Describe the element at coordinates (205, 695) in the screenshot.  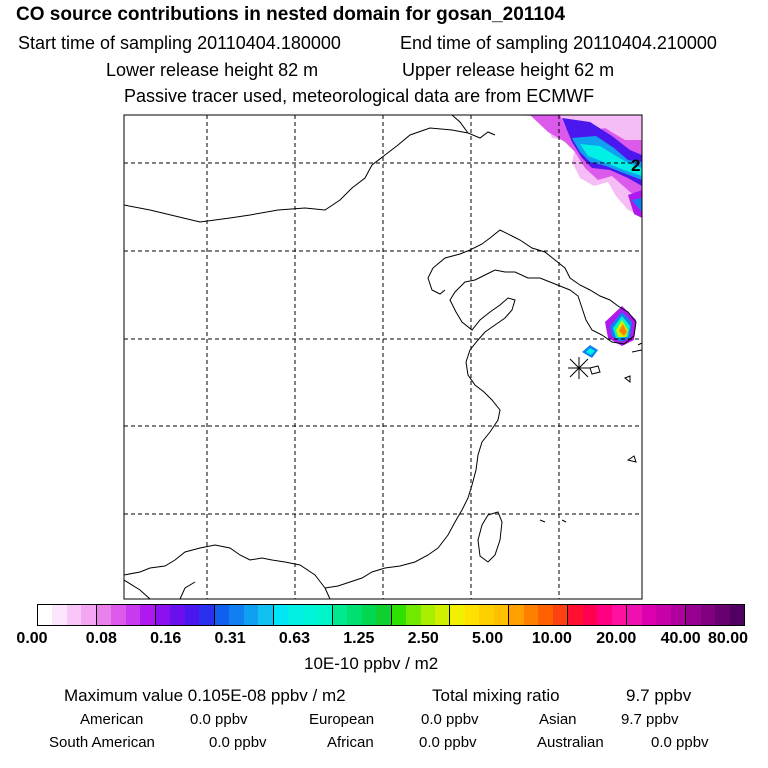
I see `max-value-label: Maximum value 0.105E-08 ppbv / m2` at that location.